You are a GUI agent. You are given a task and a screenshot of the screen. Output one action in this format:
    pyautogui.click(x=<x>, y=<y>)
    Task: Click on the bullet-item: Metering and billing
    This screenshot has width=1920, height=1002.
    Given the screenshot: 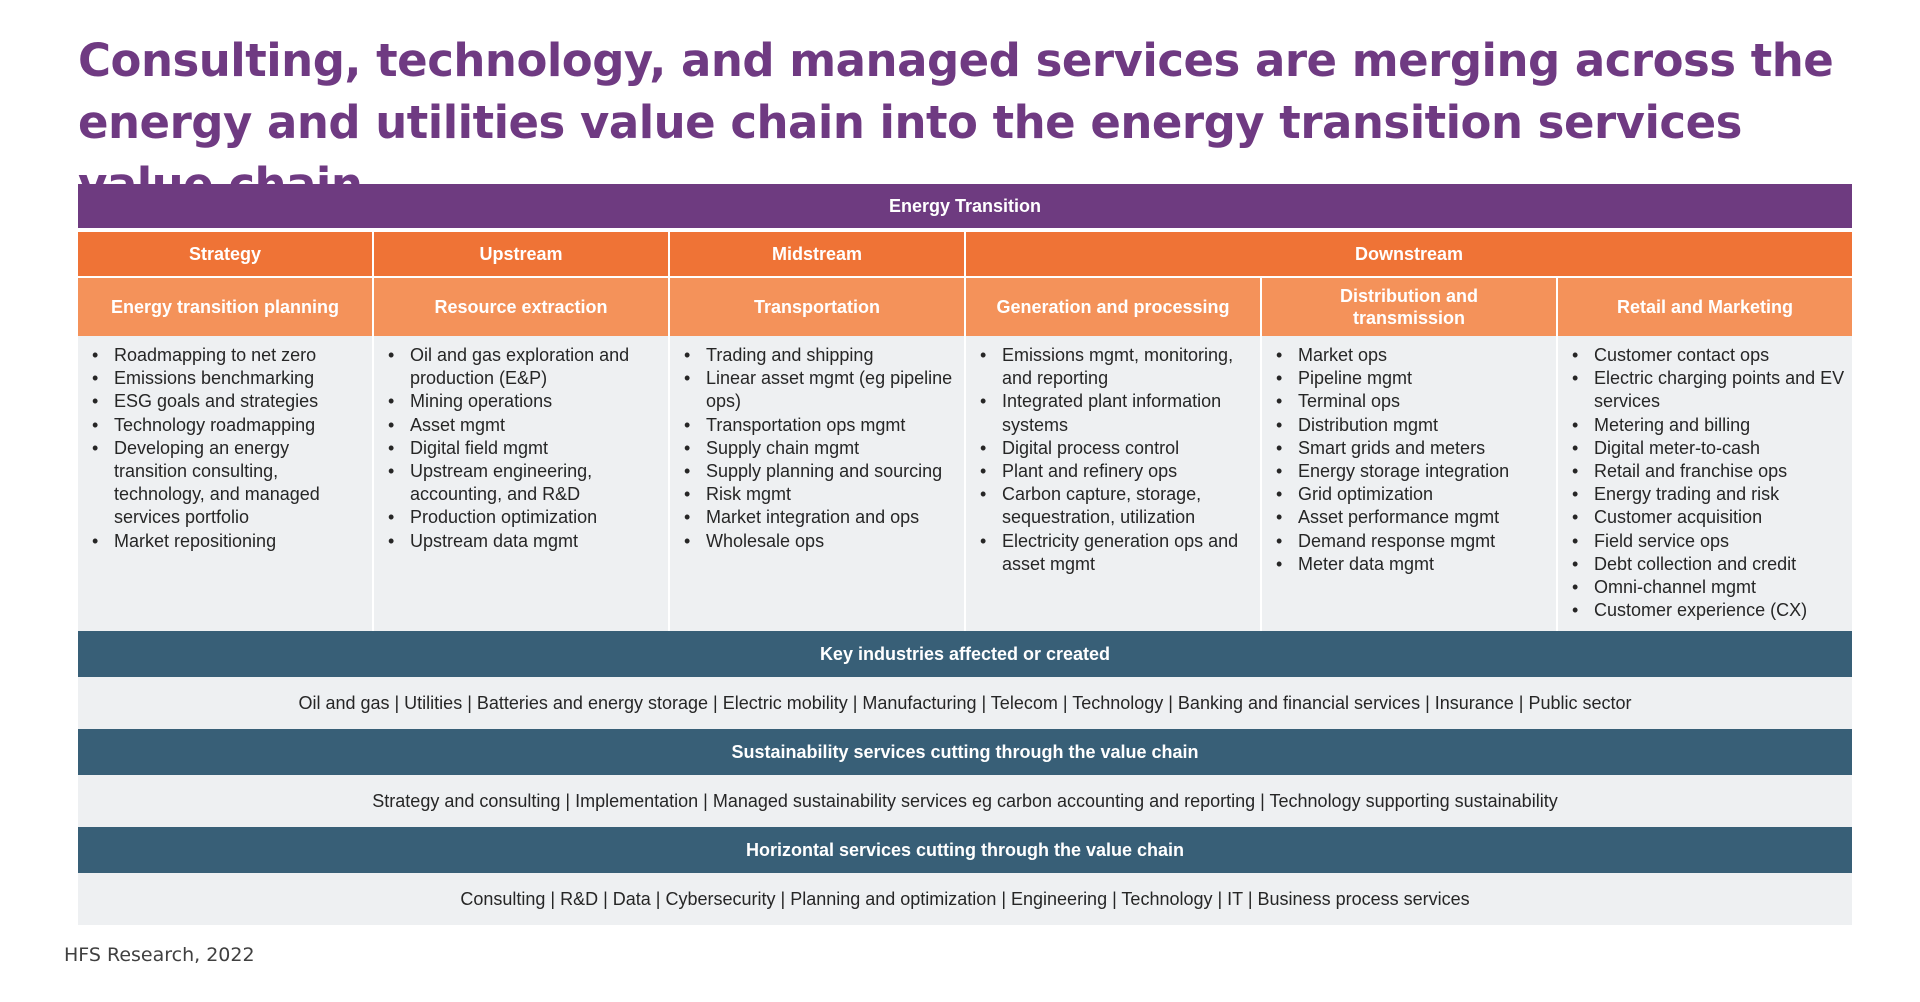 What is the action you would take?
    pyautogui.click(x=1708, y=425)
    